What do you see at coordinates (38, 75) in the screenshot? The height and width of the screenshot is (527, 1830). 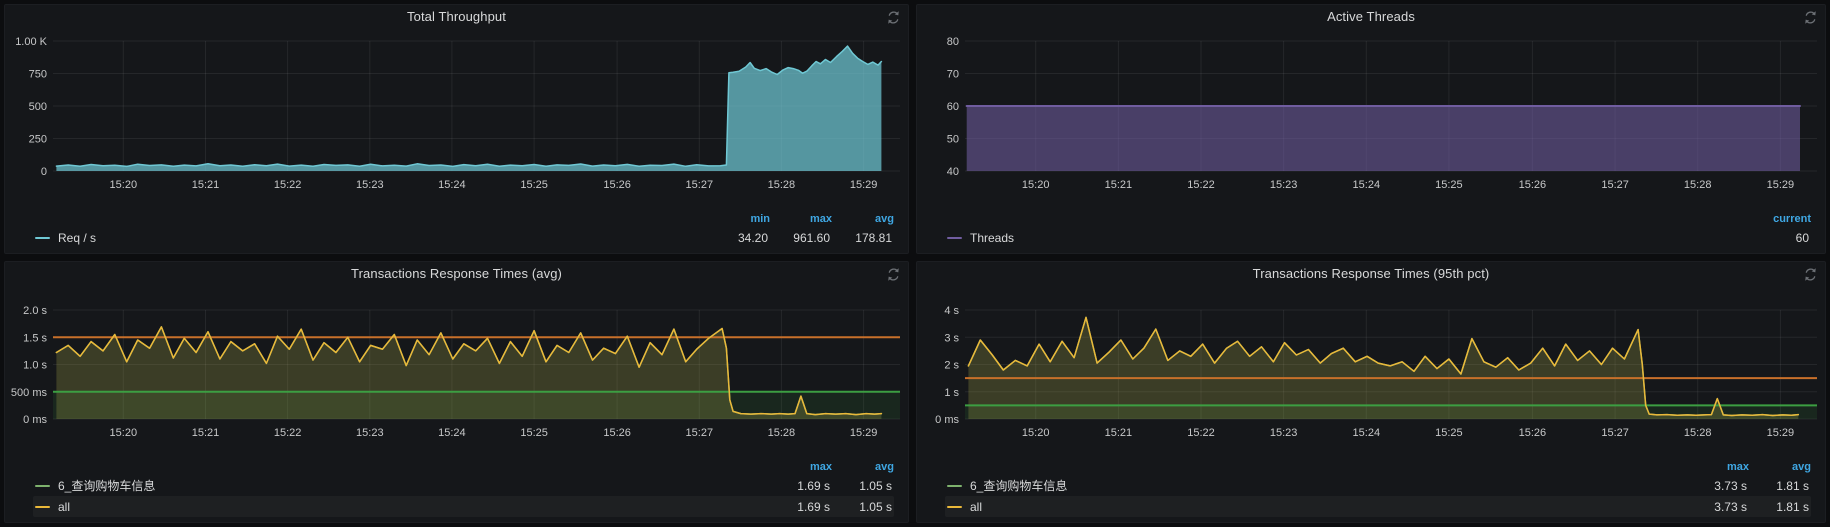 I see `svg-text: 750` at bounding box center [38, 75].